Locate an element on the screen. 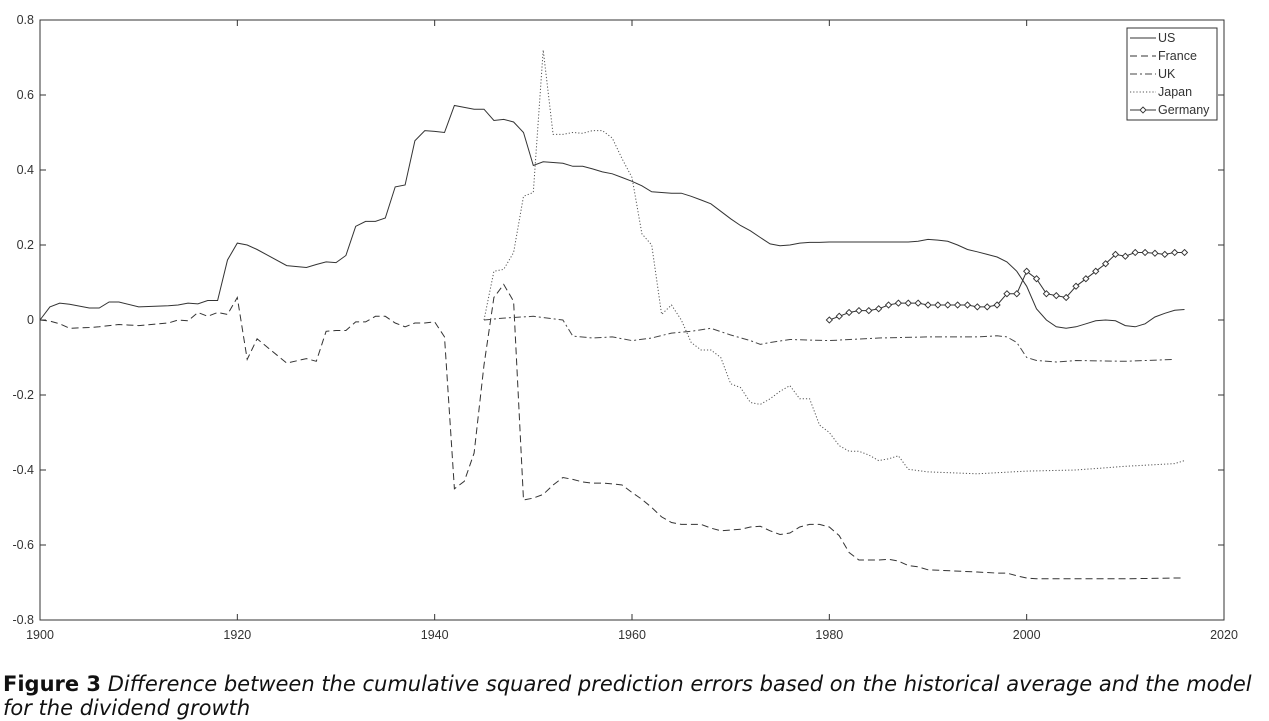 This screenshot has height=721, width=1269. y-tick-label: 0 is located at coordinates (30, 320).